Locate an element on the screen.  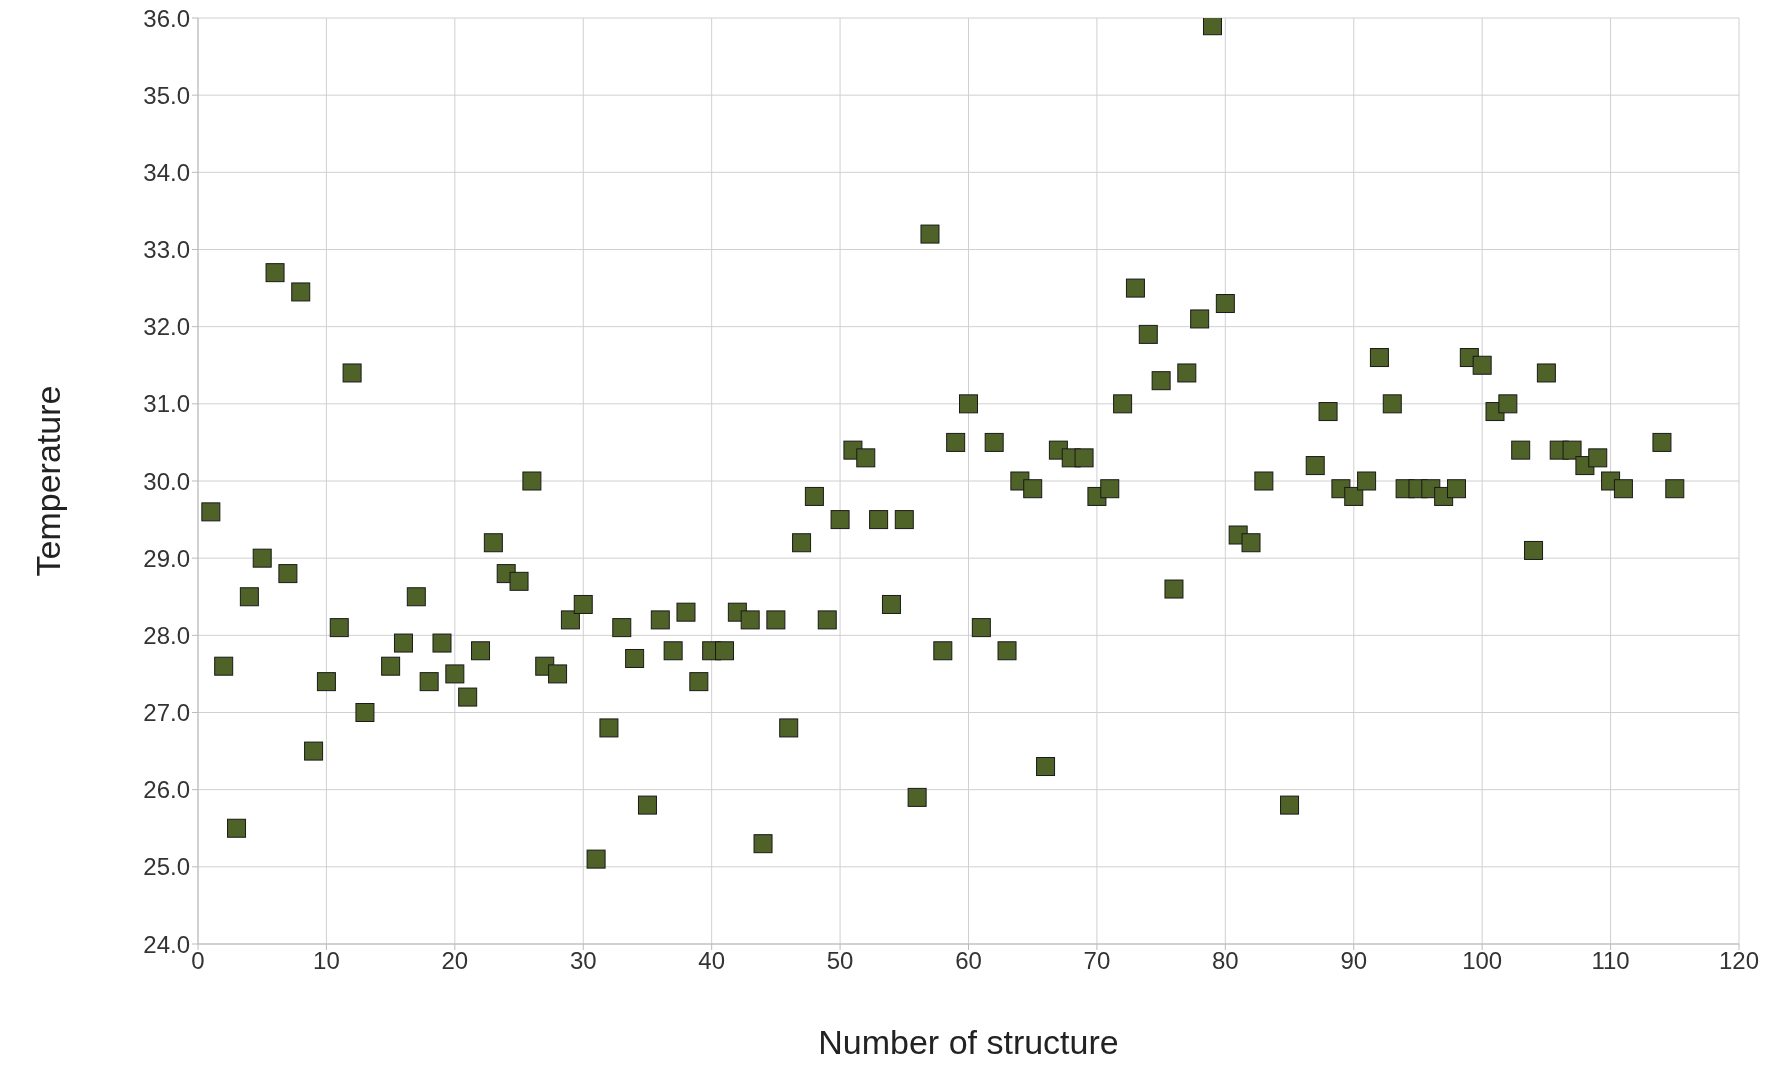
y-tick-label: 25.0 is located at coordinates (166, 867).